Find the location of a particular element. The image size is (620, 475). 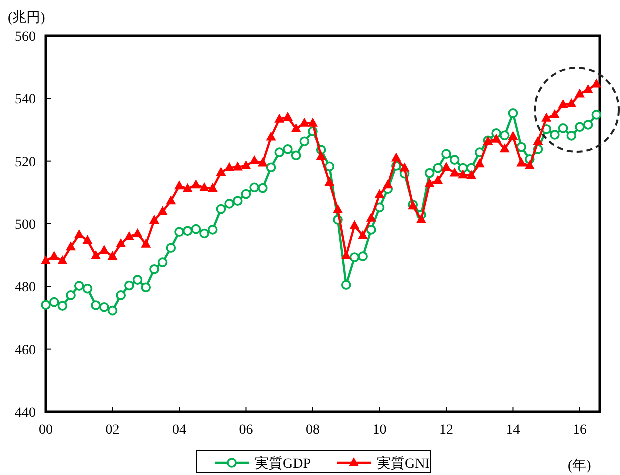

x-tick-label: 02 is located at coordinates (113, 430).